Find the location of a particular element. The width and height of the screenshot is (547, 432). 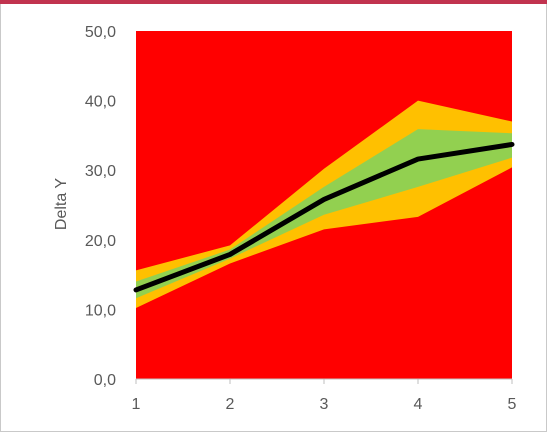

y-axis-title: Delta Y is located at coordinates (61, 204).